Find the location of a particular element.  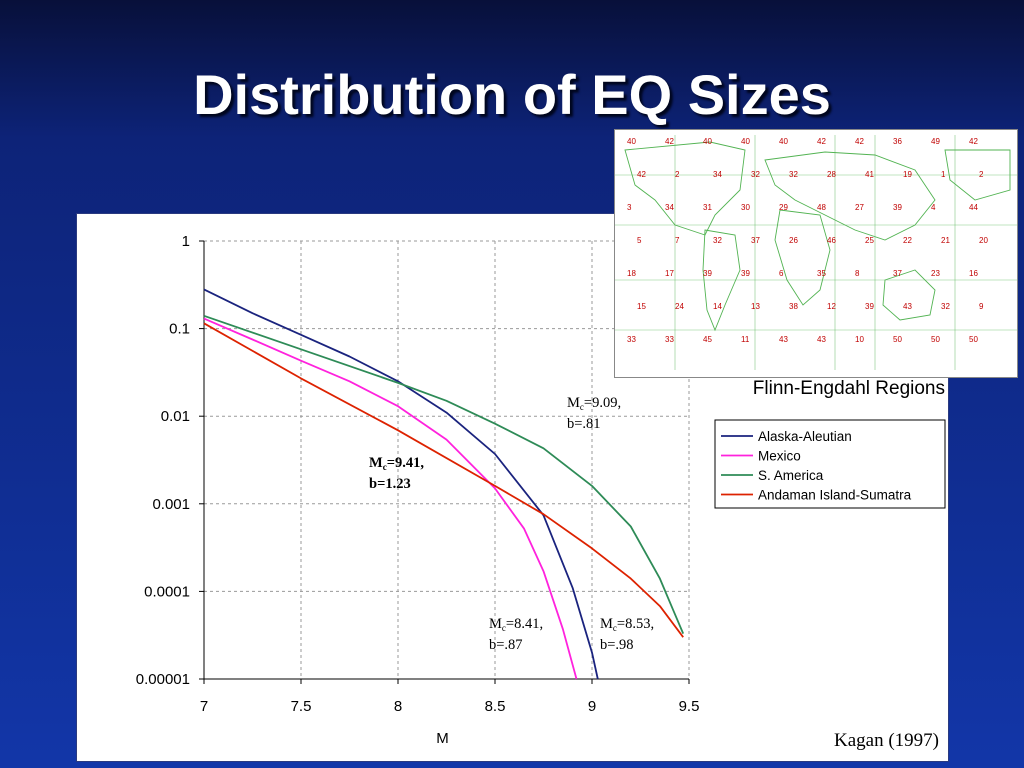

y-tick-label: 0.01 is located at coordinates (175, 416).